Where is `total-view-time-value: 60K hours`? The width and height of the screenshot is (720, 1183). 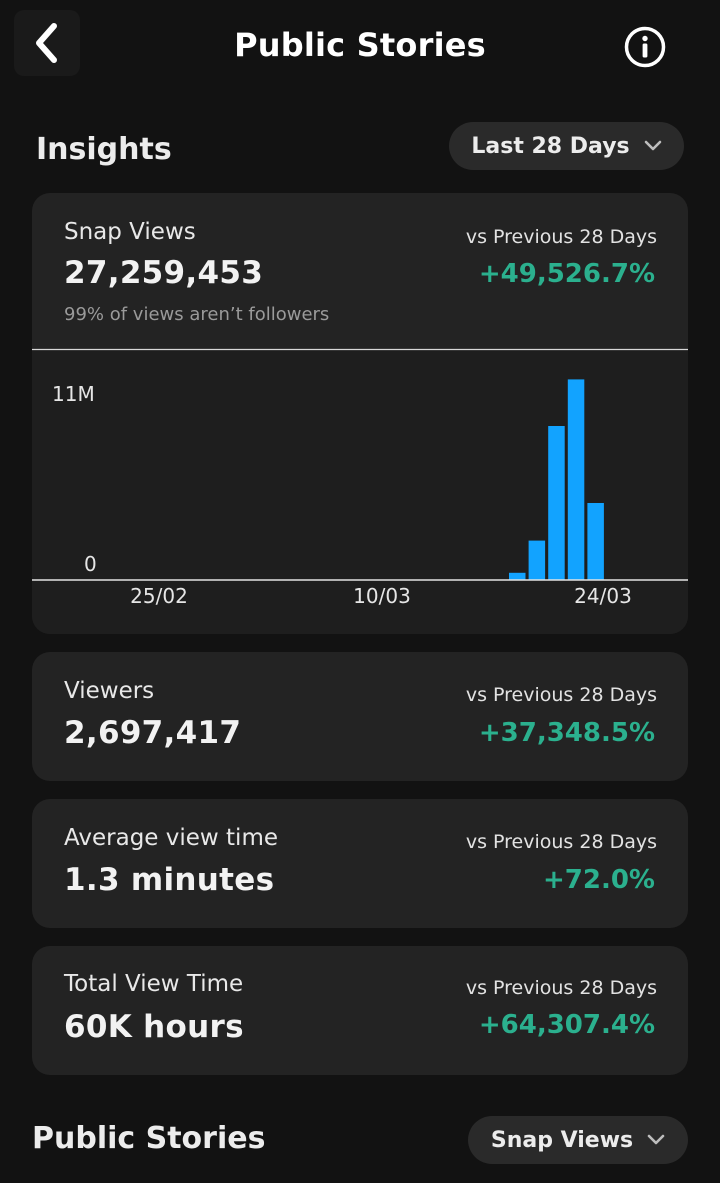
total-view-time-value: 60K hours is located at coordinates (154, 1027).